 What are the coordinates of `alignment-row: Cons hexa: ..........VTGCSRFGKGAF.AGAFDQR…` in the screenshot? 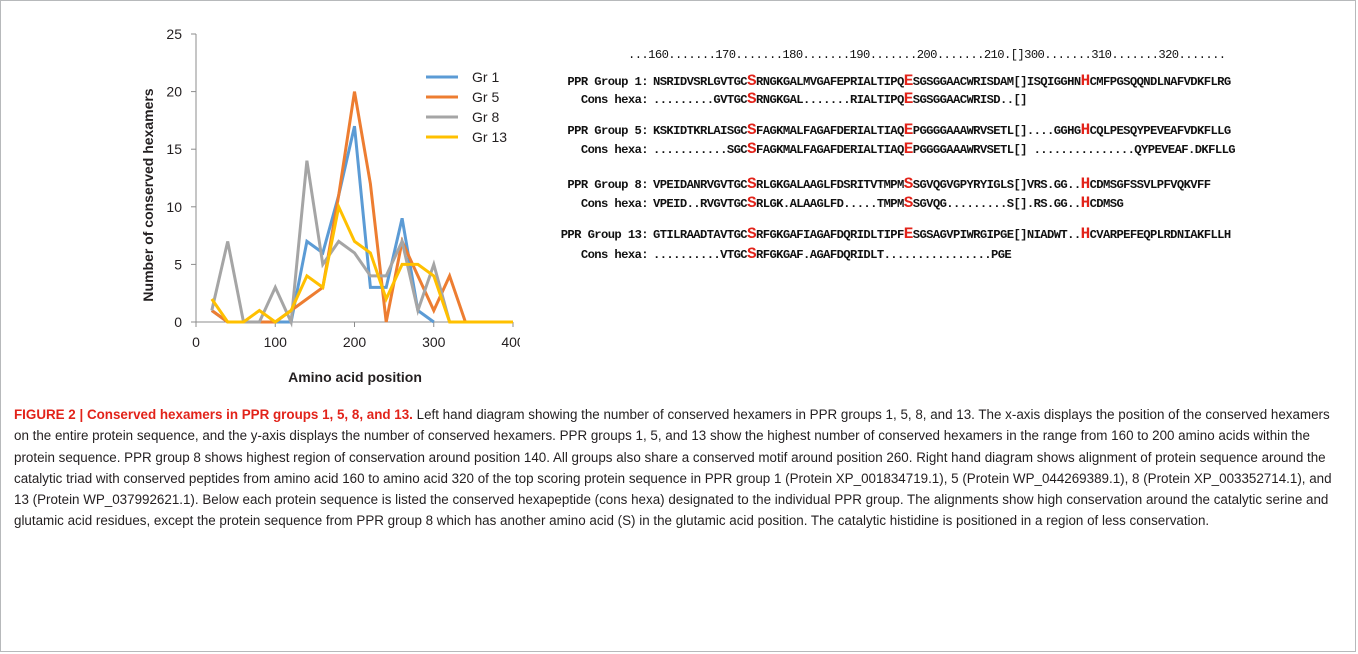 It's located at (766, 254).